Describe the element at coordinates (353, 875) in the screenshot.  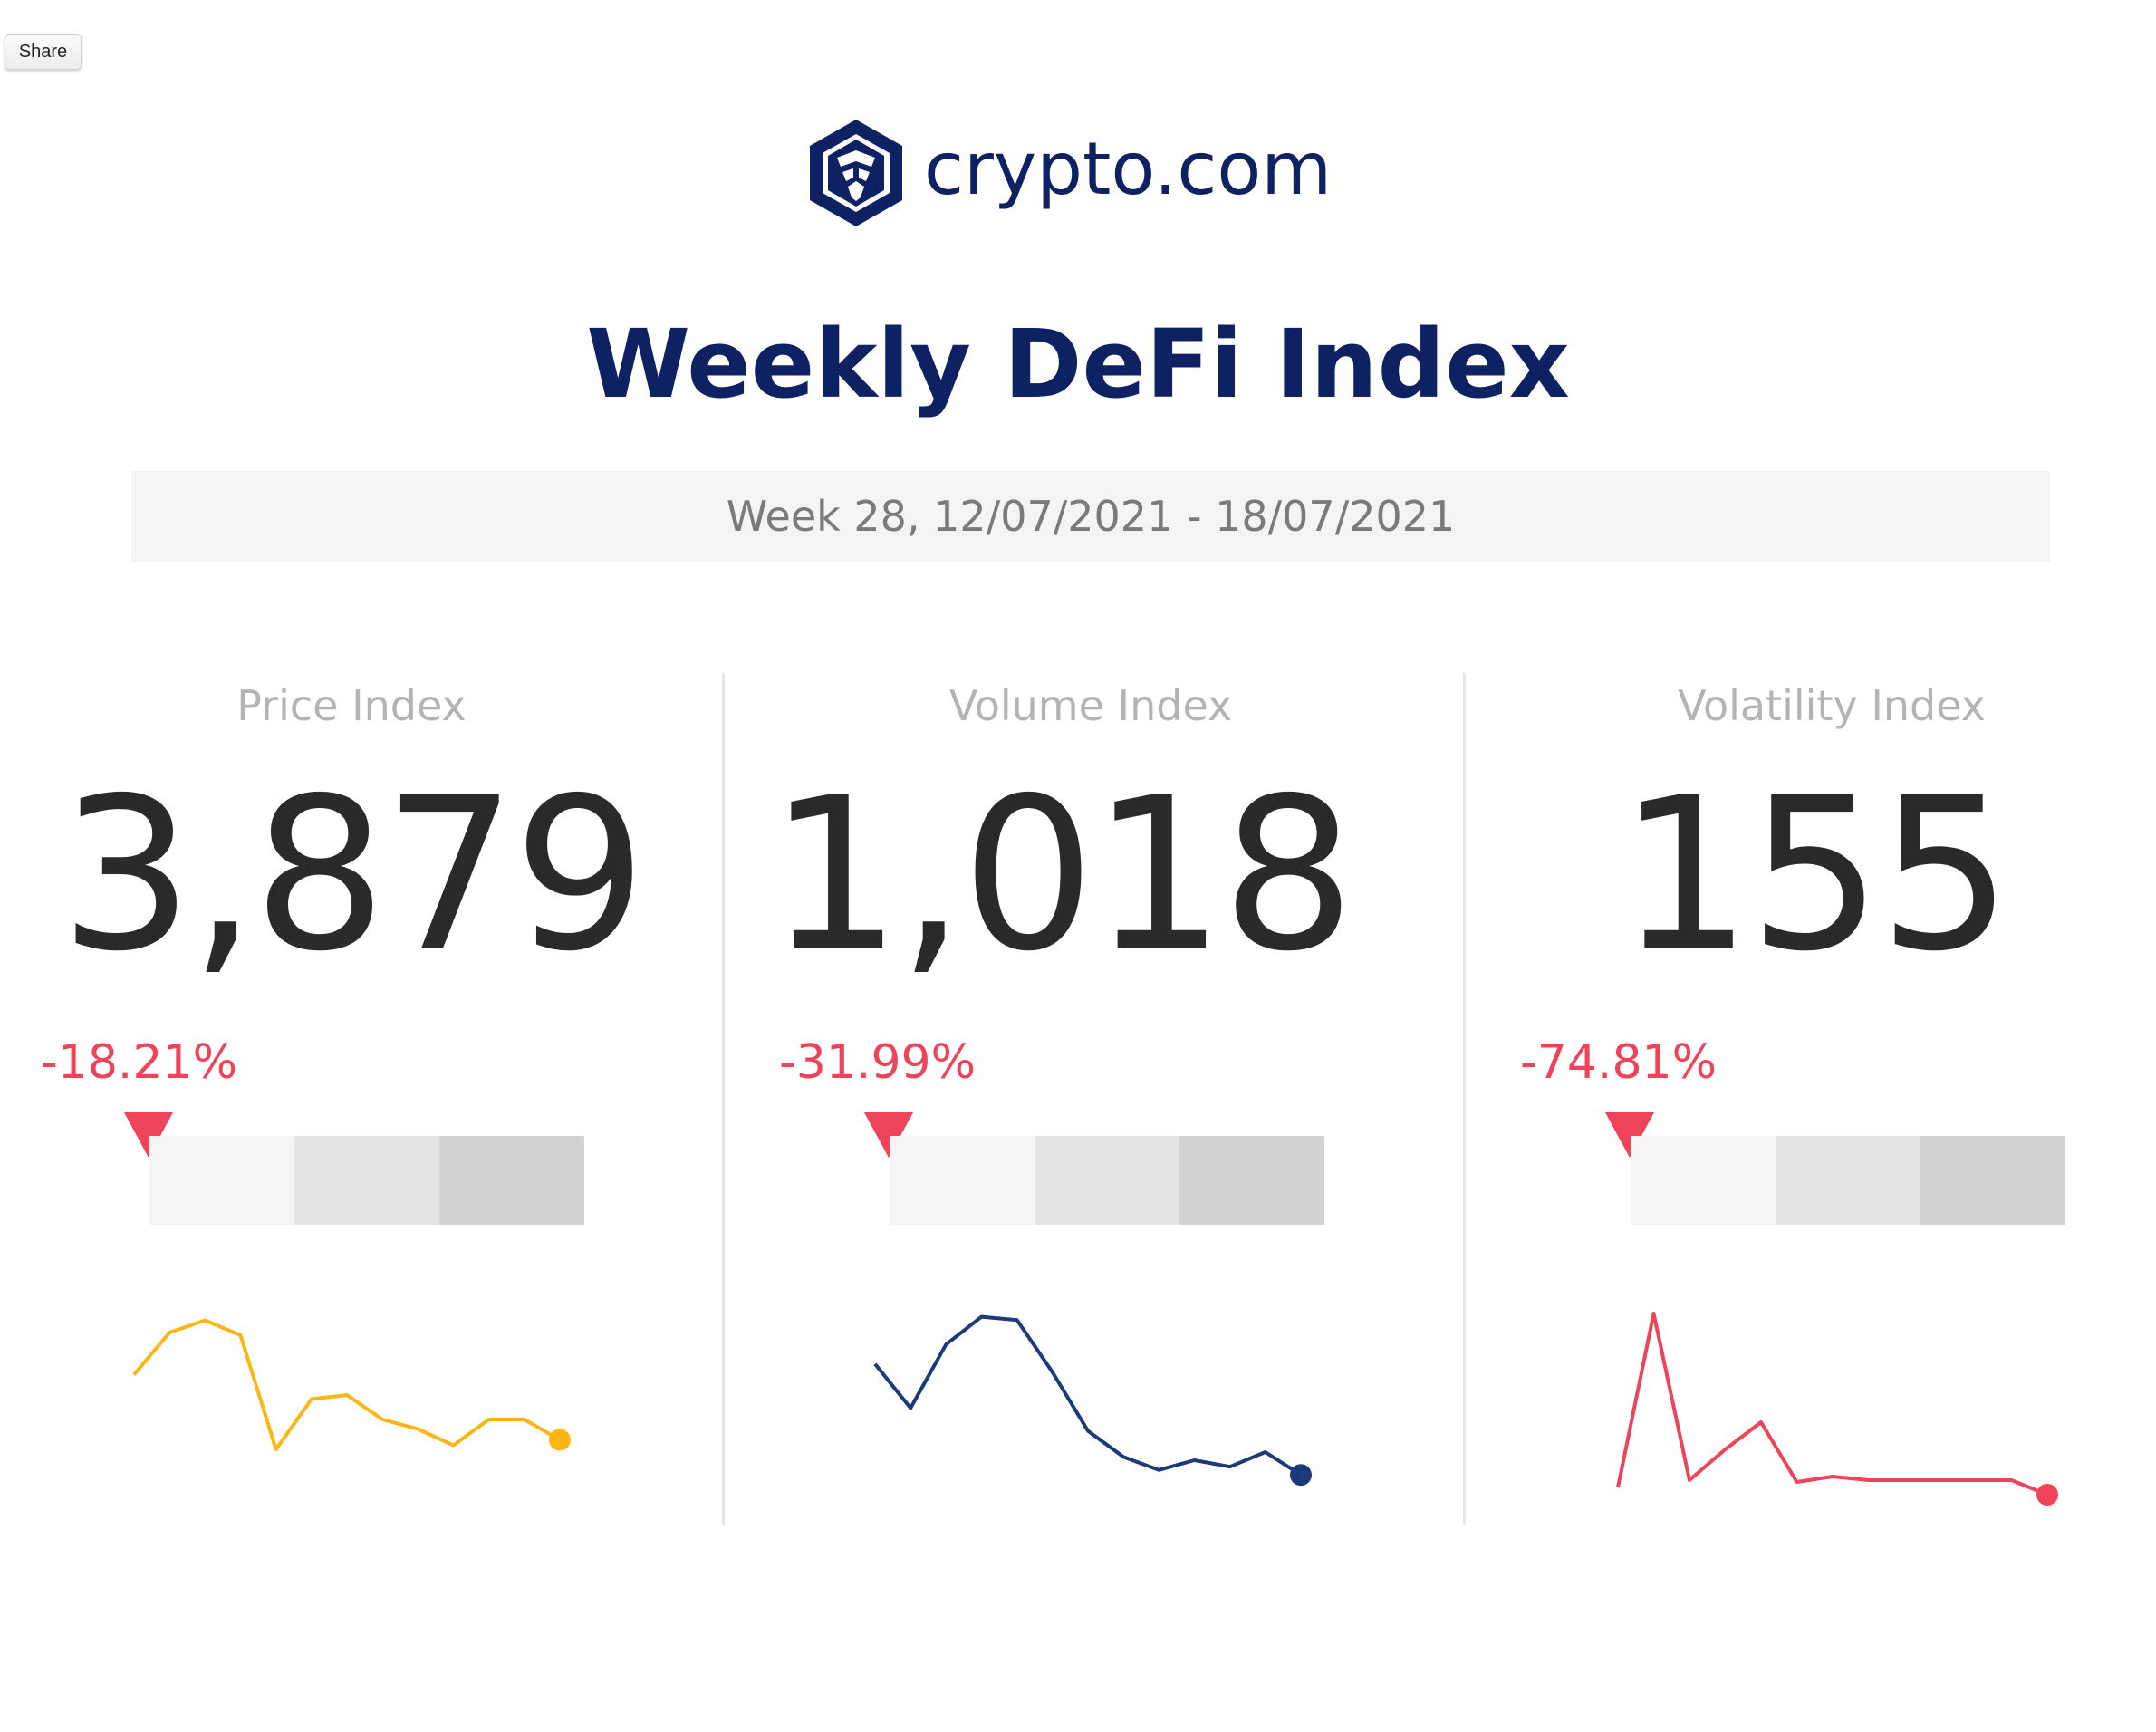
I see `metric-value: 3,879` at that location.